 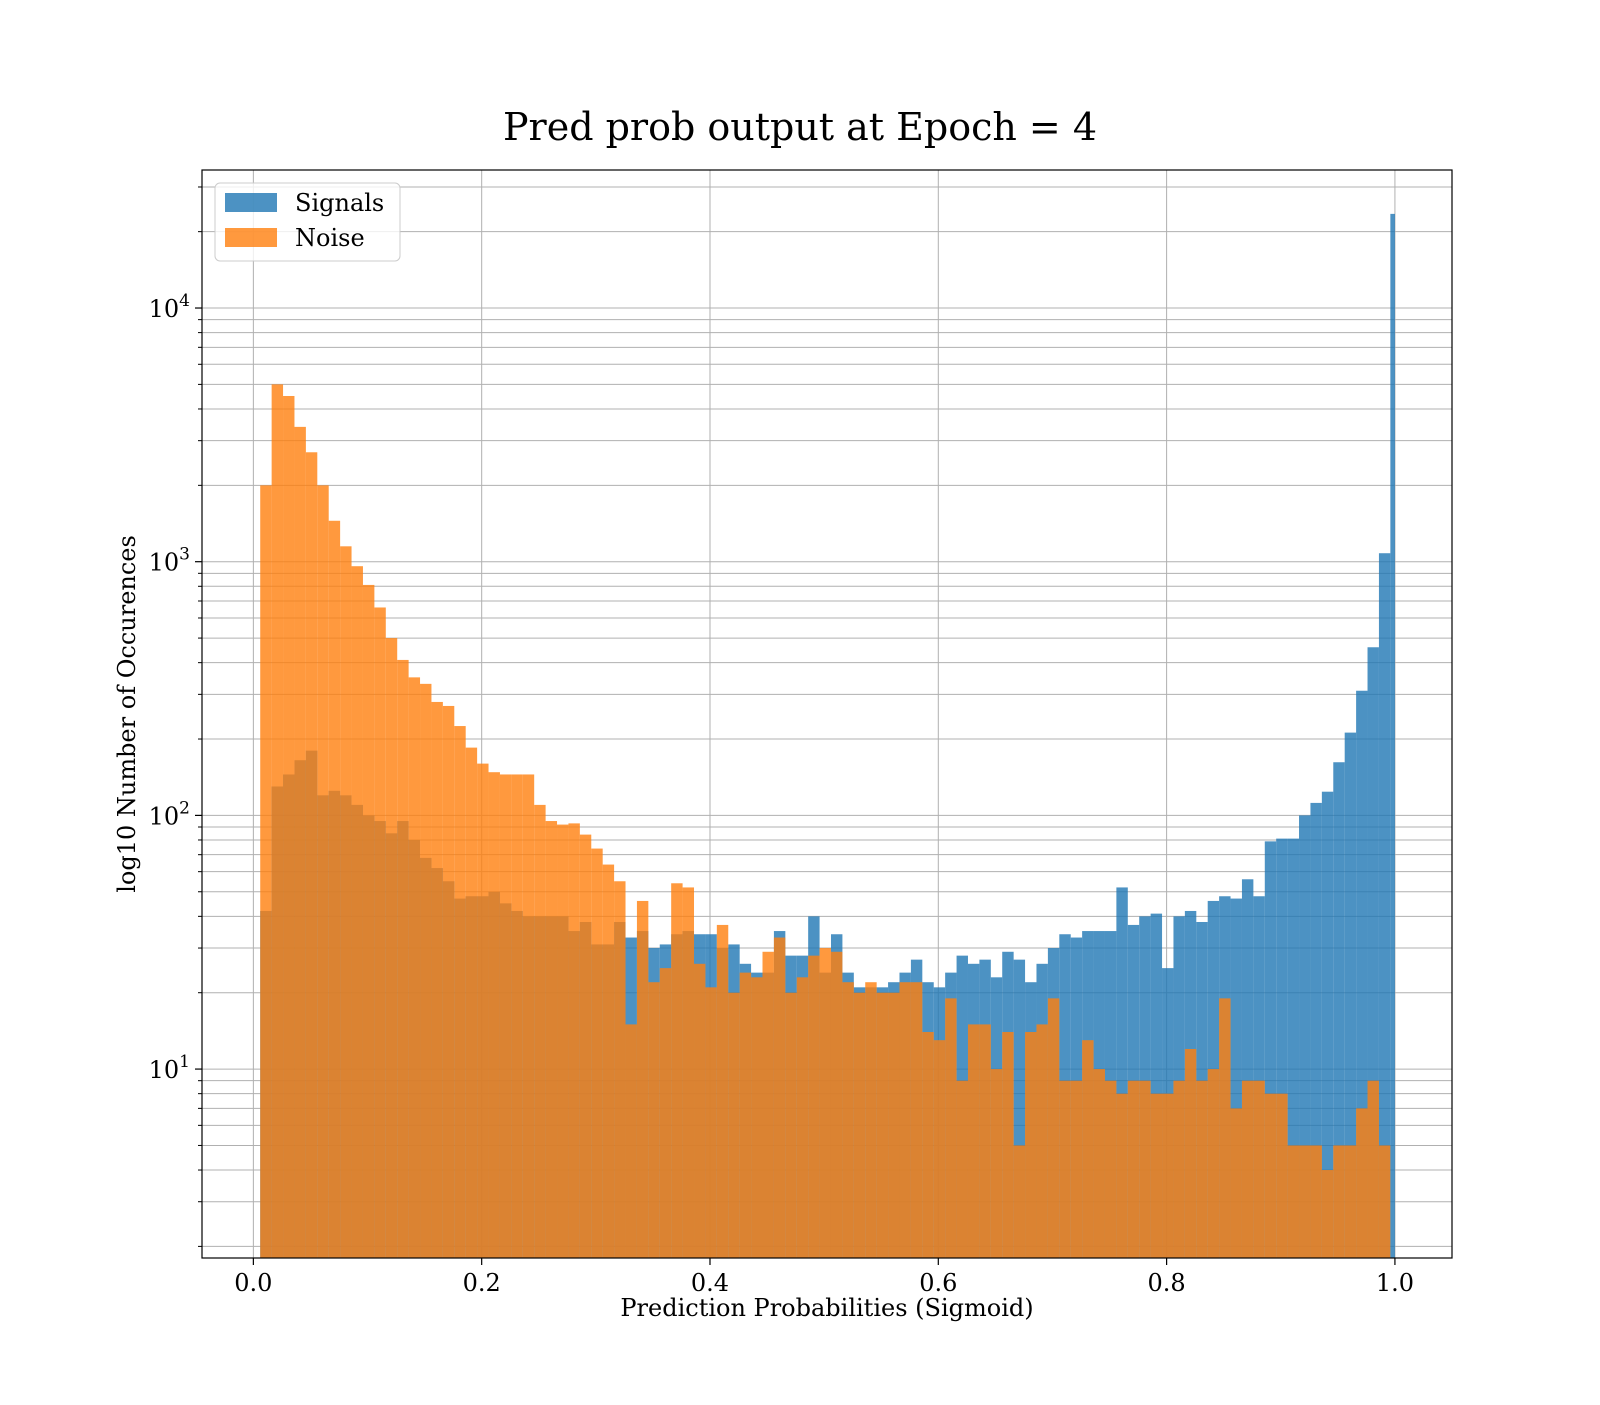 I want to click on chart-title: Pred prob output at Epoch = 4, so click(x=800, y=127).